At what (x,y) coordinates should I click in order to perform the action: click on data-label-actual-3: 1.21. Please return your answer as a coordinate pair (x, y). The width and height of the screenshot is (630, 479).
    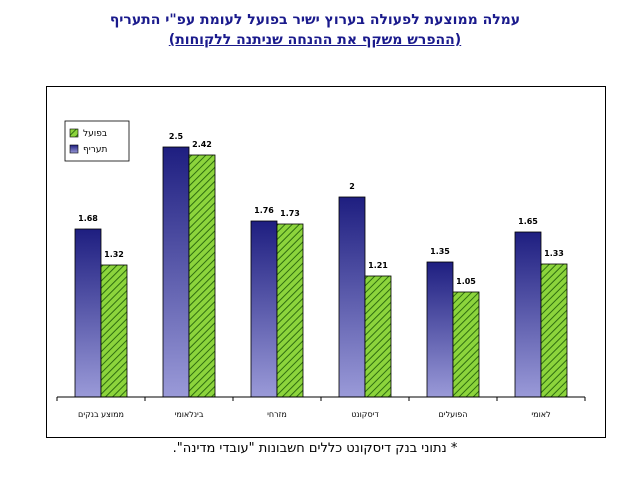
    Looking at the image, I should click on (378, 265).